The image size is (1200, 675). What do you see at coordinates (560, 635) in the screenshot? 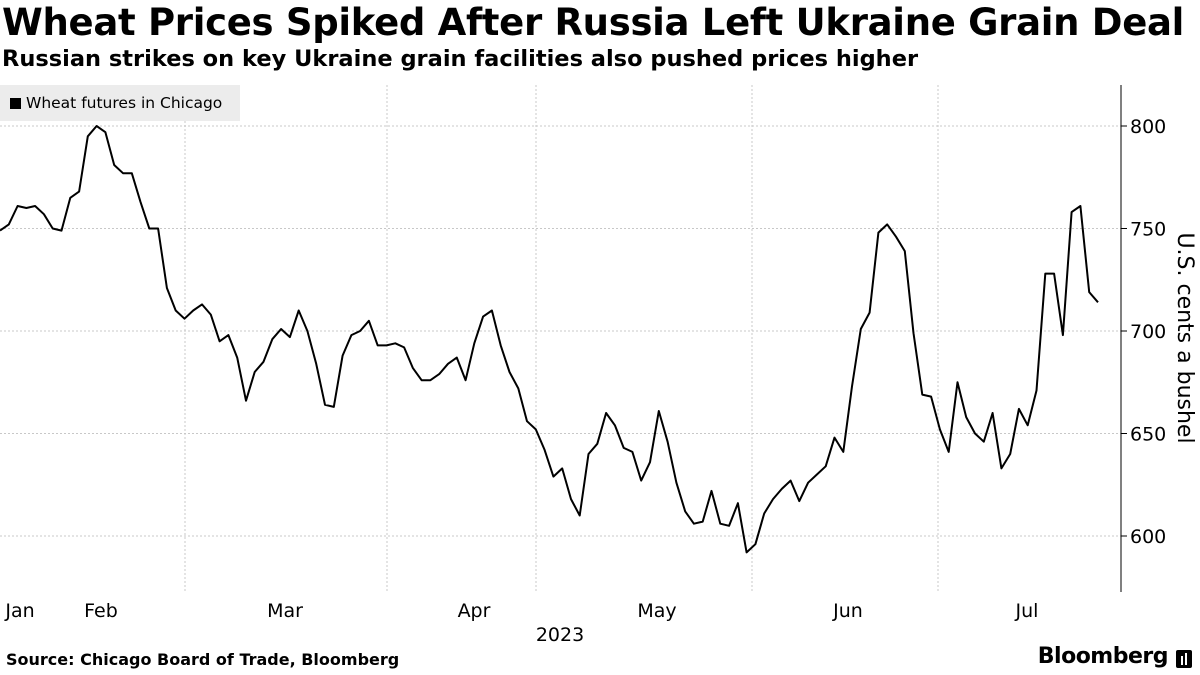
I see `x-axis-year-label: 2023` at bounding box center [560, 635].